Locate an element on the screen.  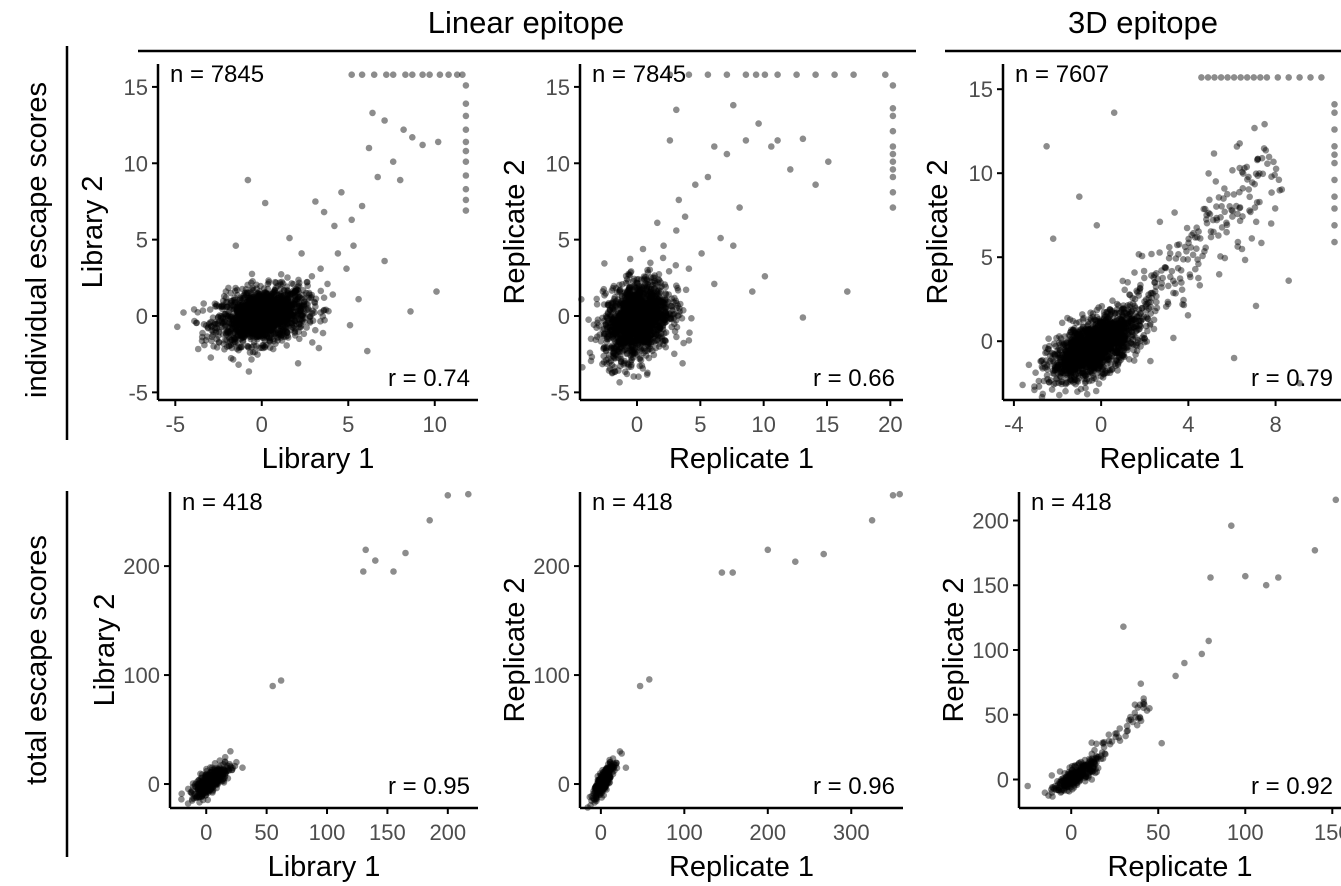
x-tick-label: -5 is located at coordinates (176, 424).